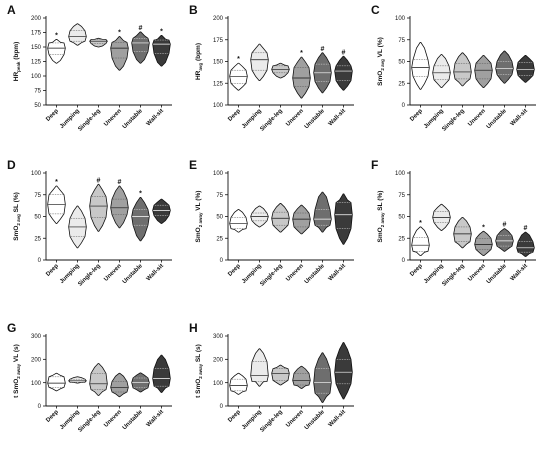 This screenshot has width=550, height=469. What do you see at coordinates (11, 328) in the screenshot?
I see `panel-letter: G` at bounding box center [11, 328].